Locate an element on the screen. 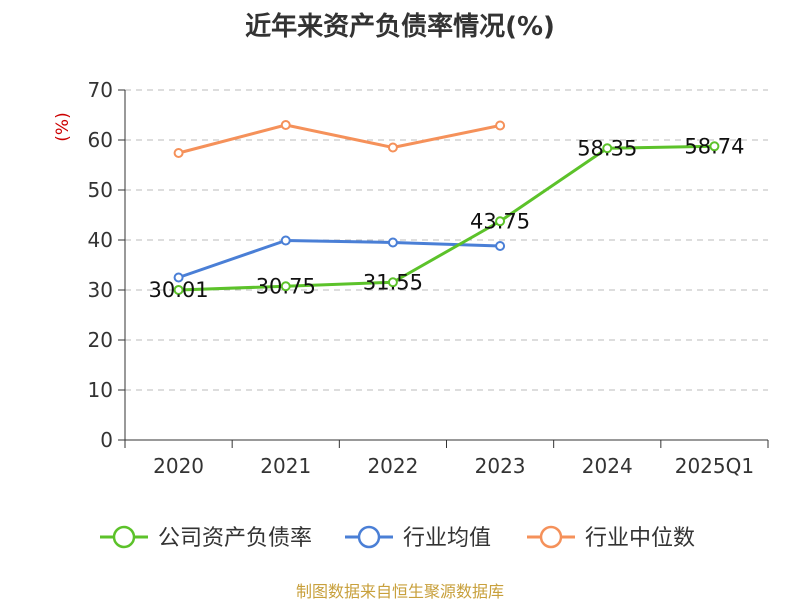 Image resolution: width=800 pixels, height=602 pixels. data-label: 30.01 is located at coordinates (179, 290).